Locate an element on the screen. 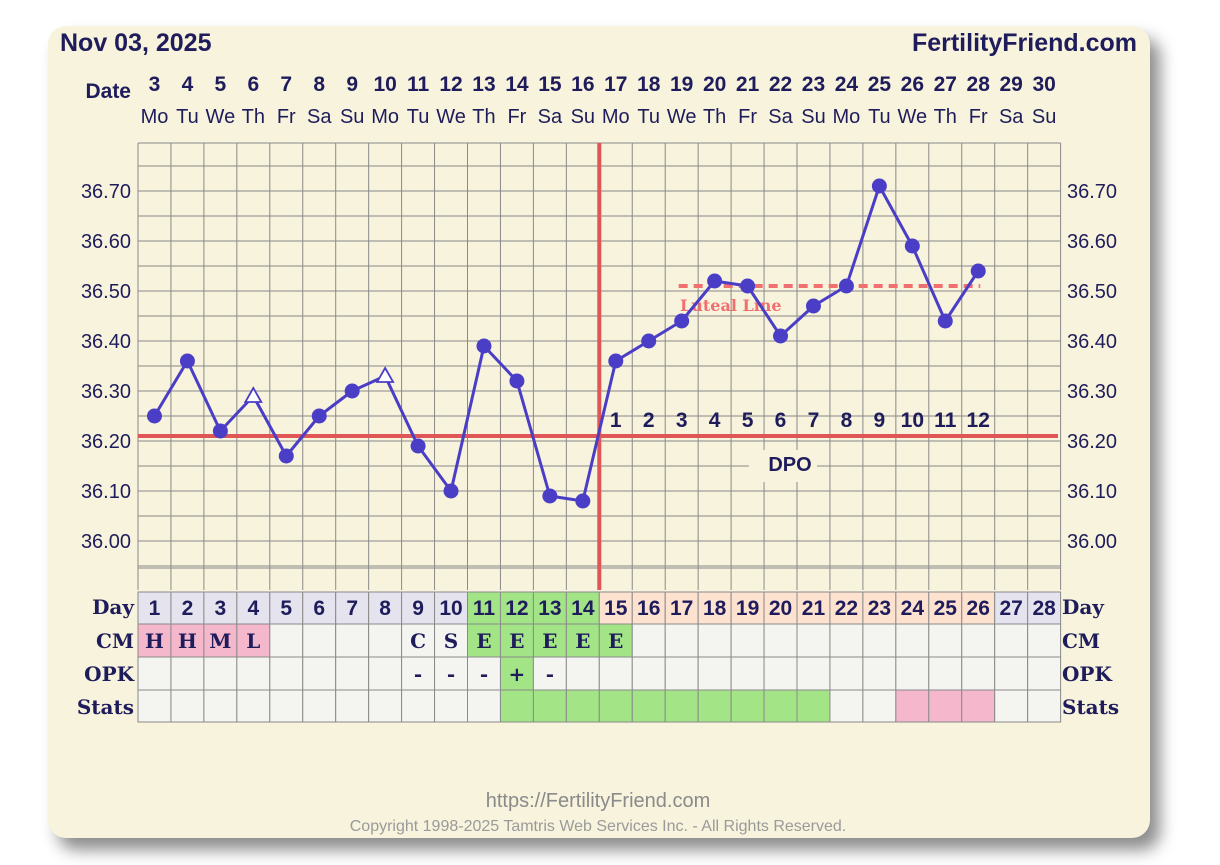 This screenshot has height=865, width=1220. cm-value: L is located at coordinates (253, 641).